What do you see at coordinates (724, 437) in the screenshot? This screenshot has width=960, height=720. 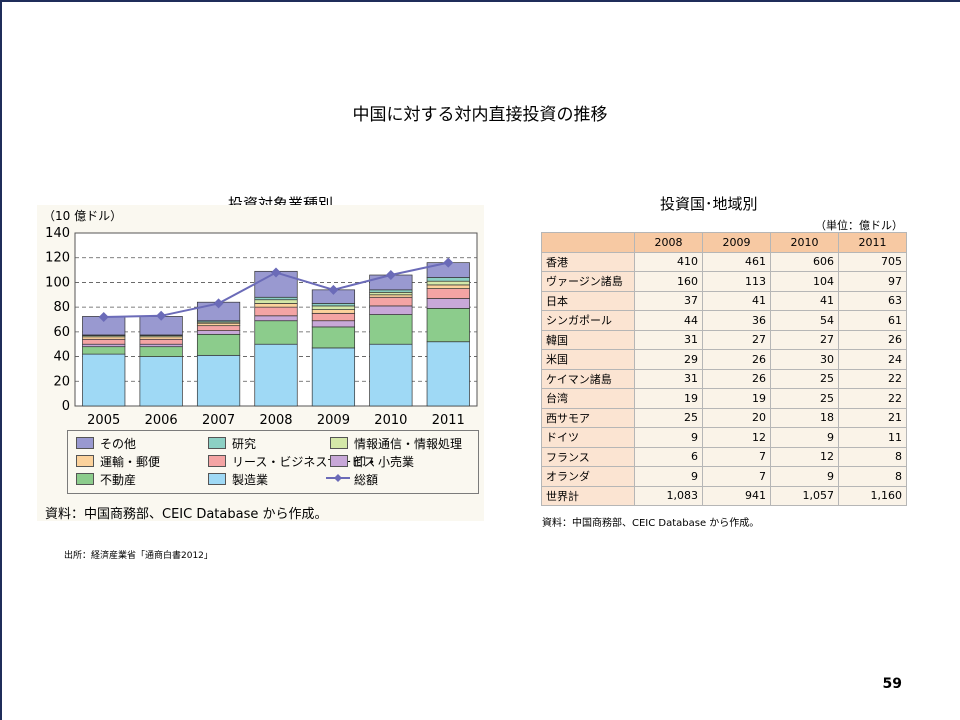 I see `table-row: ドイツ 9 12 9 11` at bounding box center [724, 437].